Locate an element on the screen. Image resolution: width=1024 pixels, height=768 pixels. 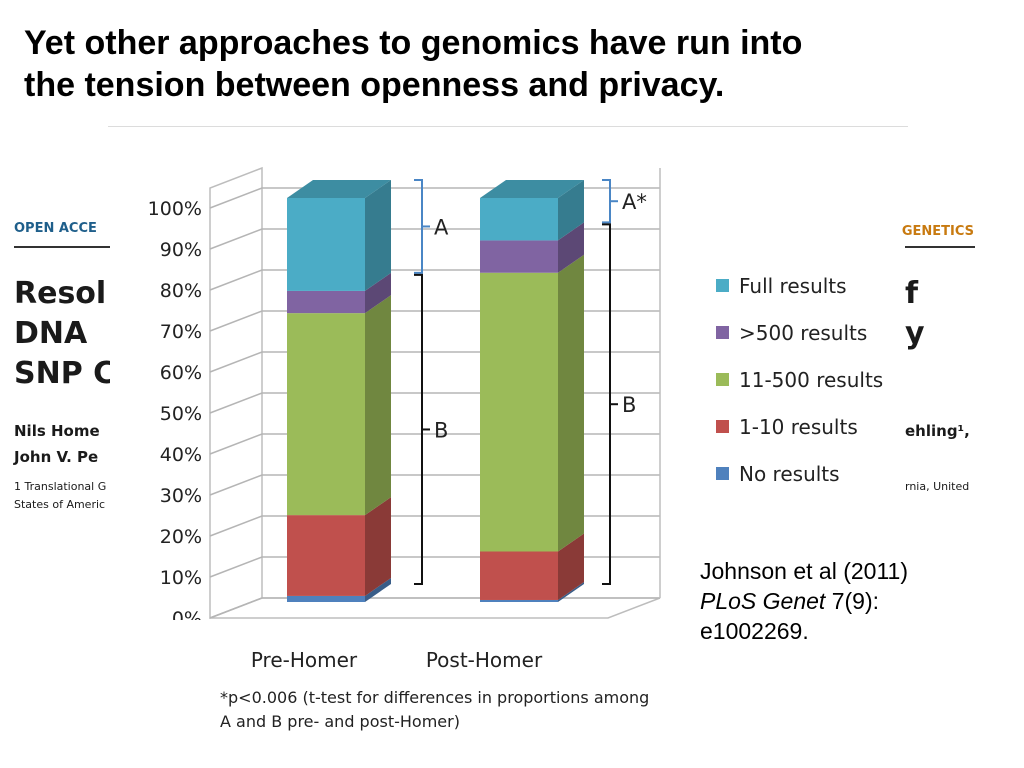
side-wall is located at coordinates (236, 393).